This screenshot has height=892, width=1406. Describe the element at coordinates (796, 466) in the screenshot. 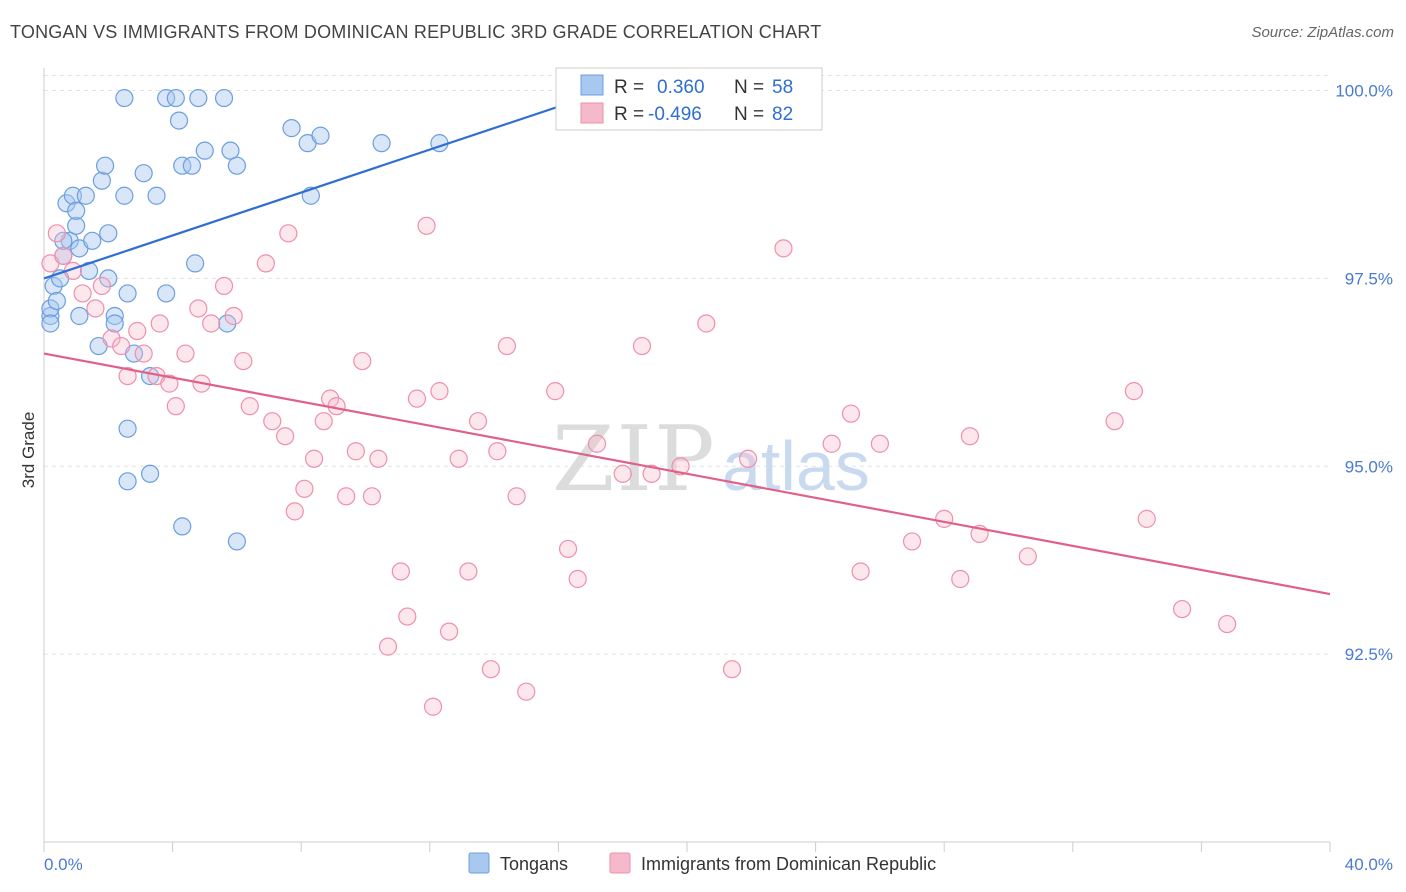

I see `watermark-atlas: atlas` at that location.